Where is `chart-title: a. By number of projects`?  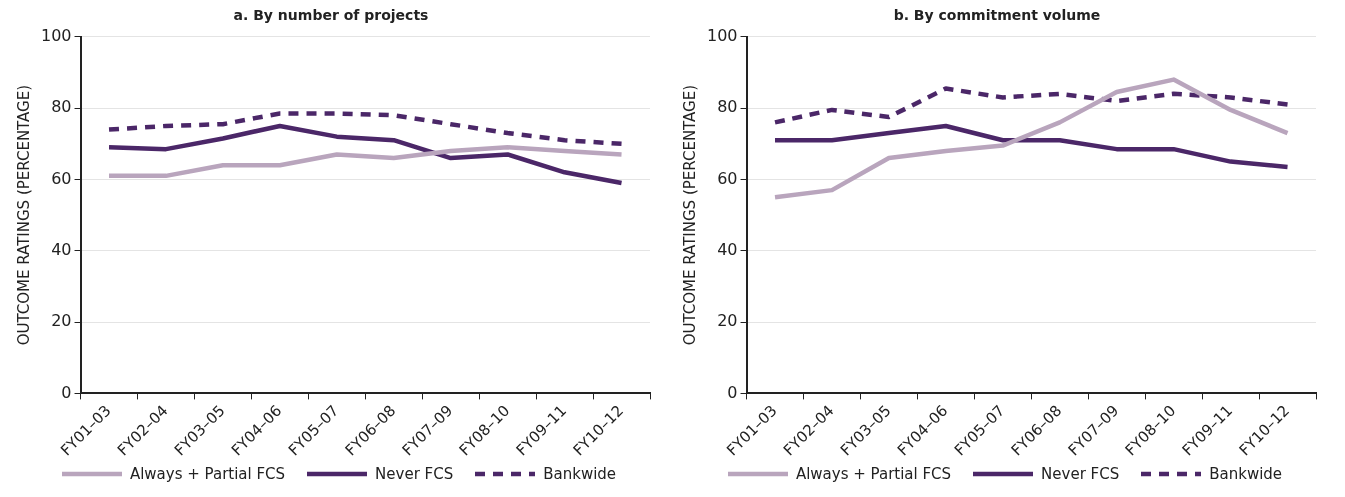
chart-title: a. By number of projects is located at coordinates (331, 15).